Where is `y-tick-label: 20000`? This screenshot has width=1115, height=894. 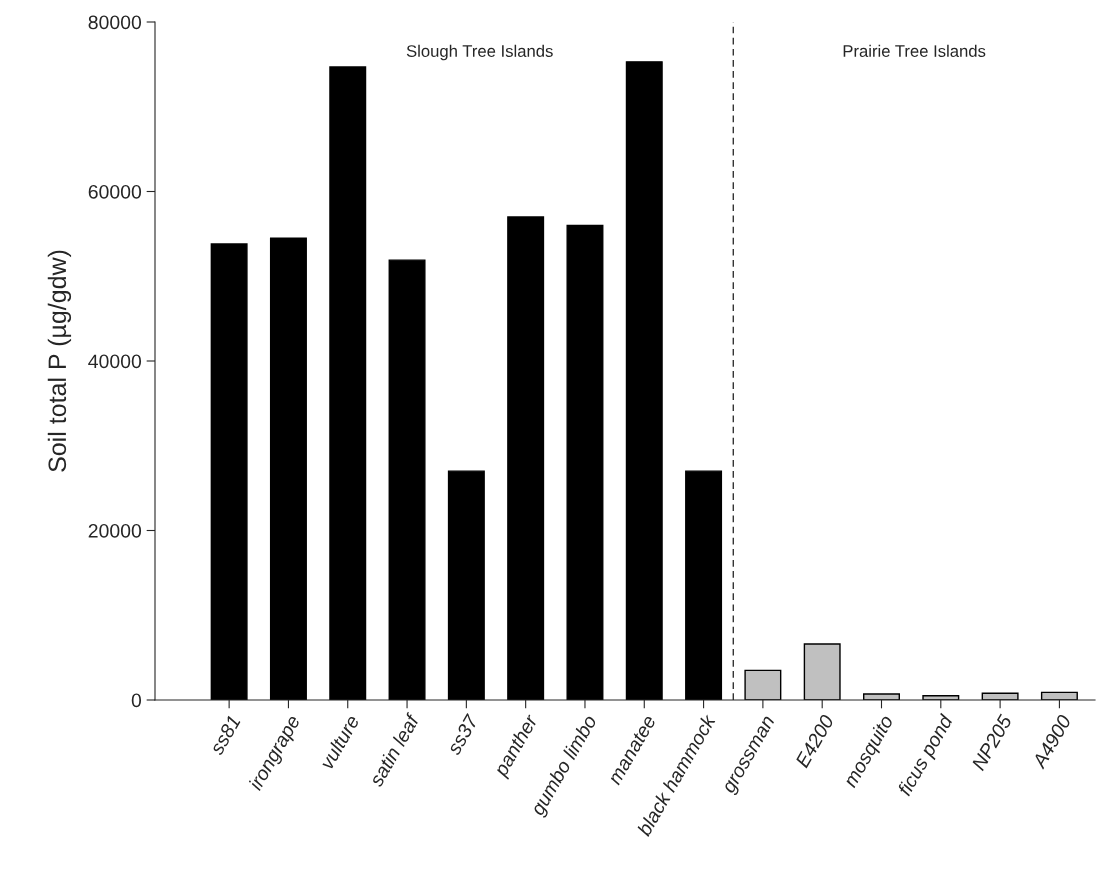
y-tick-label: 20000 is located at coordinates (115, 530).